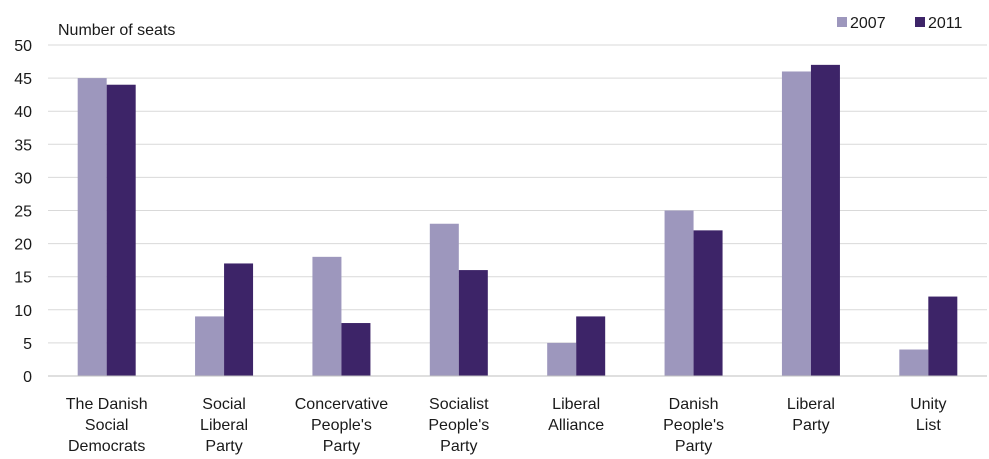 The height and width of the screenshot is (459, 989). Describe the element at coordinates (868, 23) in the screenshot. I see `legend-label-2007: 2007` at that location.